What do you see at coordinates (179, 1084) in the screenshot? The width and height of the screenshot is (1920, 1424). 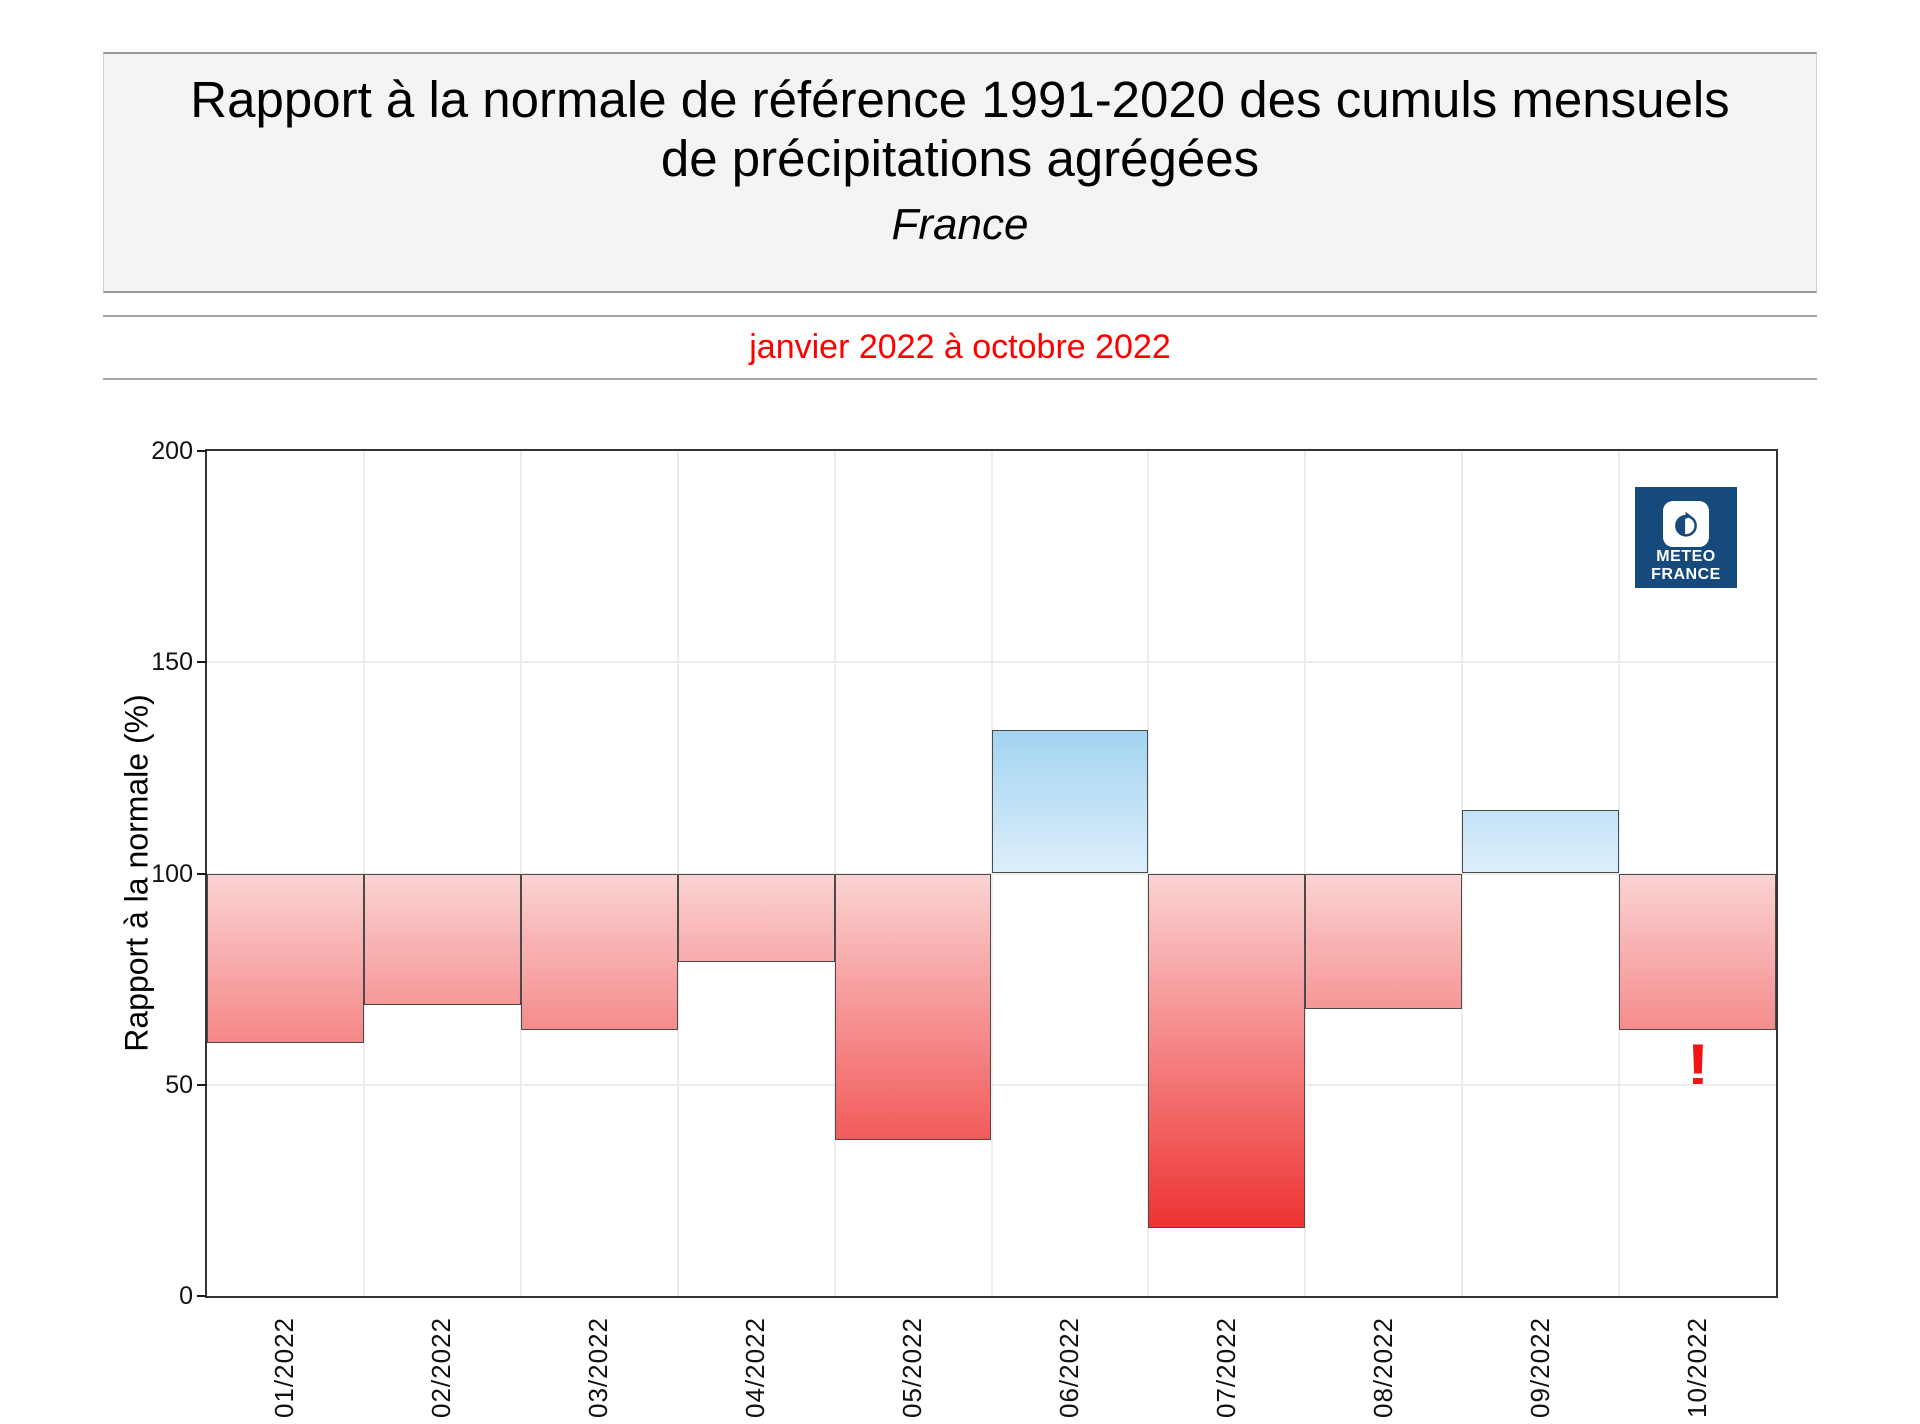 I see `y-tick-label-50: 50` at bounding box center [179, 1084].